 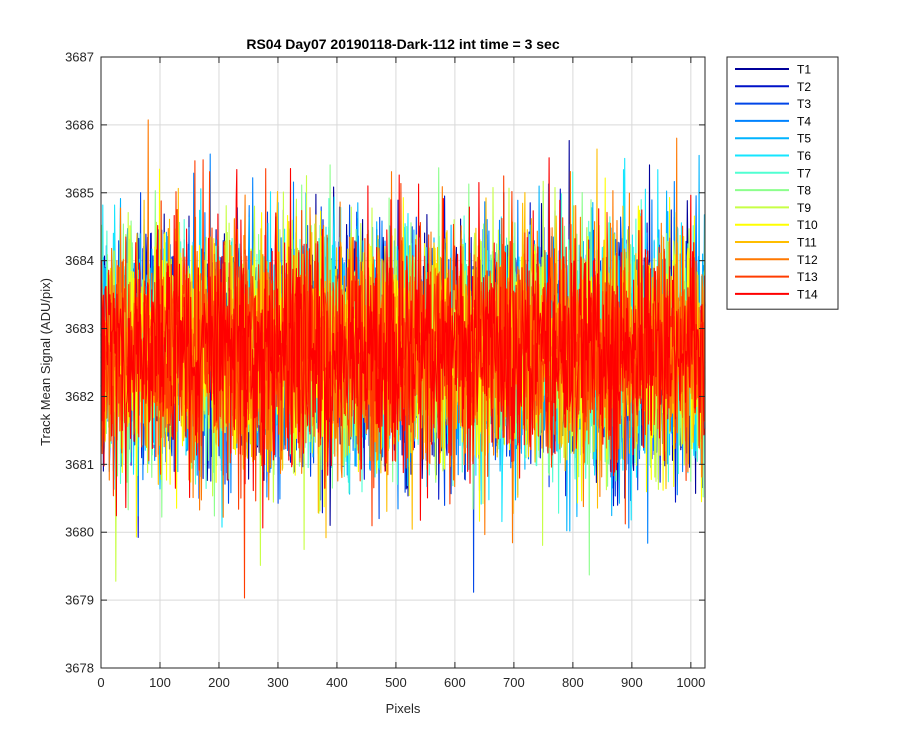 What do you see at coordinates (807, 294) in the screenshot?
I see `legend-label-t14: T14` at bounding box center [807, 294].